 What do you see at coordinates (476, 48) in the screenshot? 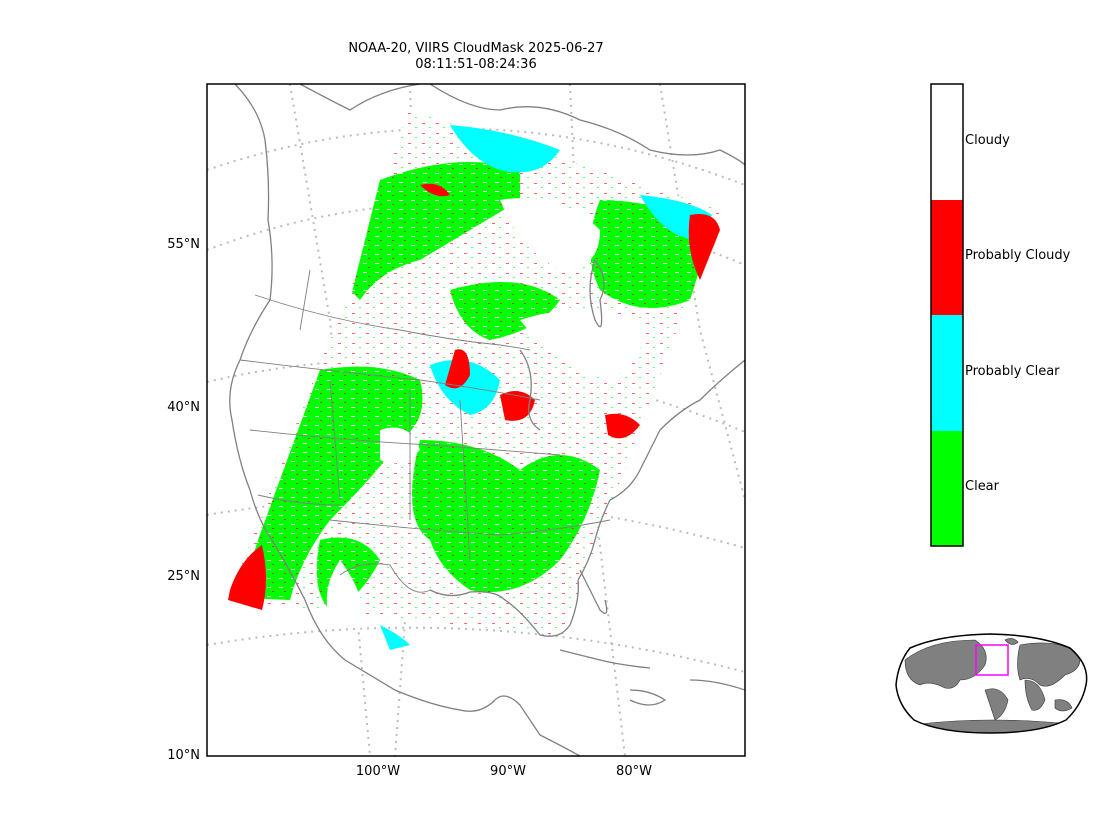
I see `map-title: NOAA-20, VIIRS CloudMask 2025-06-27` at bounding box center [476, 48].